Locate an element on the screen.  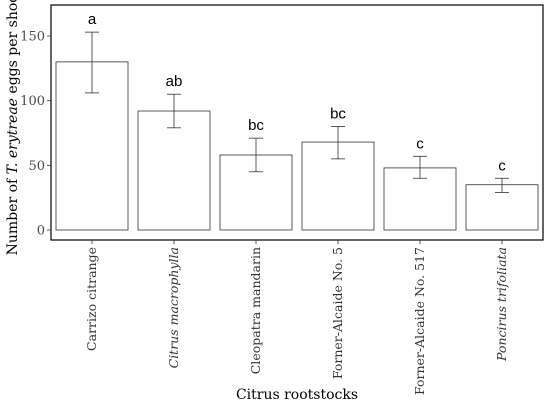
y-tick-label: 50 is located at coordinates (36, 166).